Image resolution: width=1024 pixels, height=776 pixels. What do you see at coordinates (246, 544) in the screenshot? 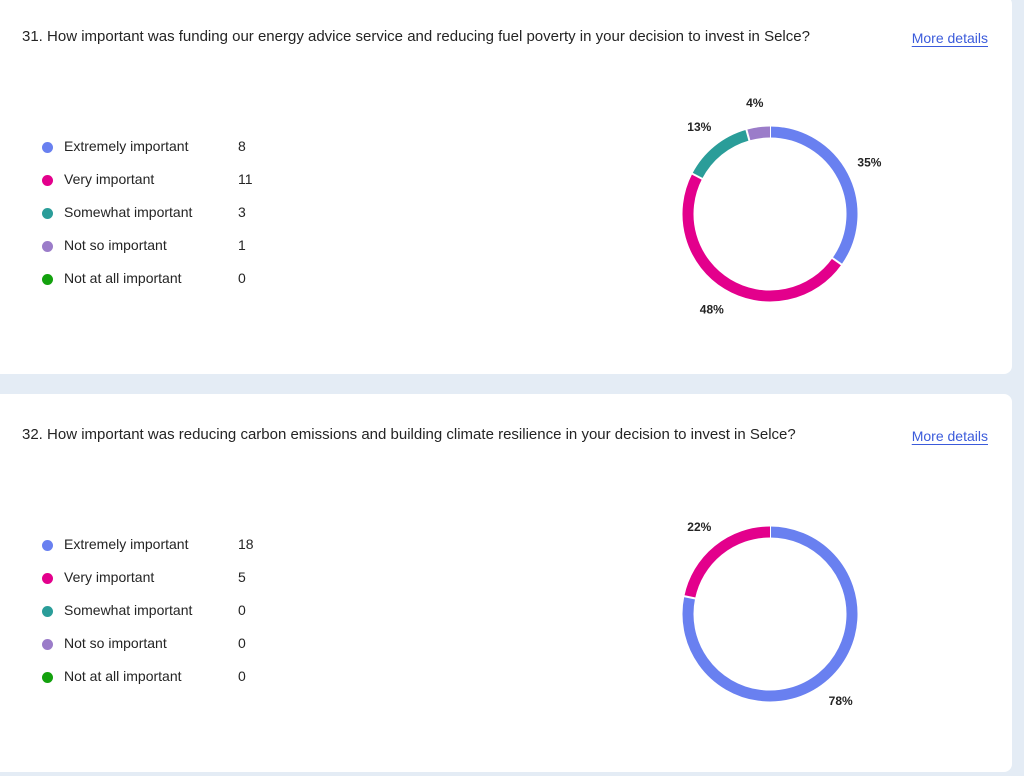
I see `legend-count: 18` at bounding box center [246, 544].